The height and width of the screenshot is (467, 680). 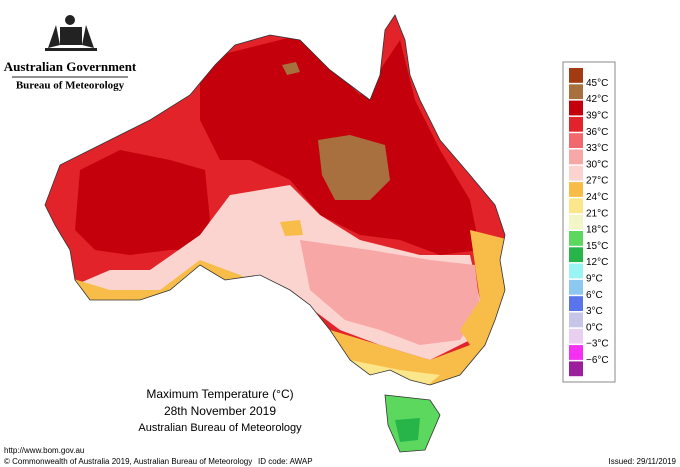 I want to click on footer-url: http://www.bom.gov.au, so click(x=44, y=450).